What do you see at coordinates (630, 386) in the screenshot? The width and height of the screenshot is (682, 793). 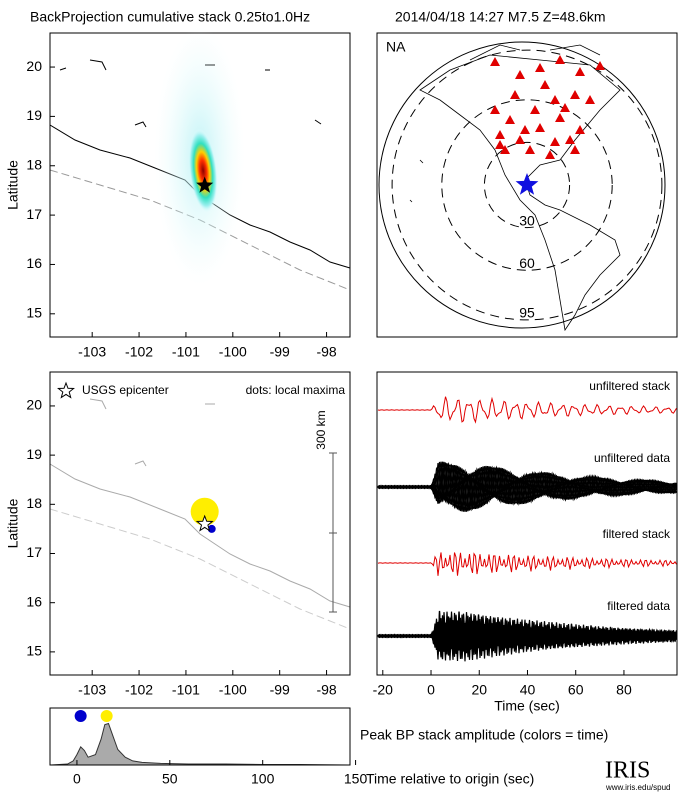 I see `trace-label: unfiltered stack` at bounding box center [630, 386].